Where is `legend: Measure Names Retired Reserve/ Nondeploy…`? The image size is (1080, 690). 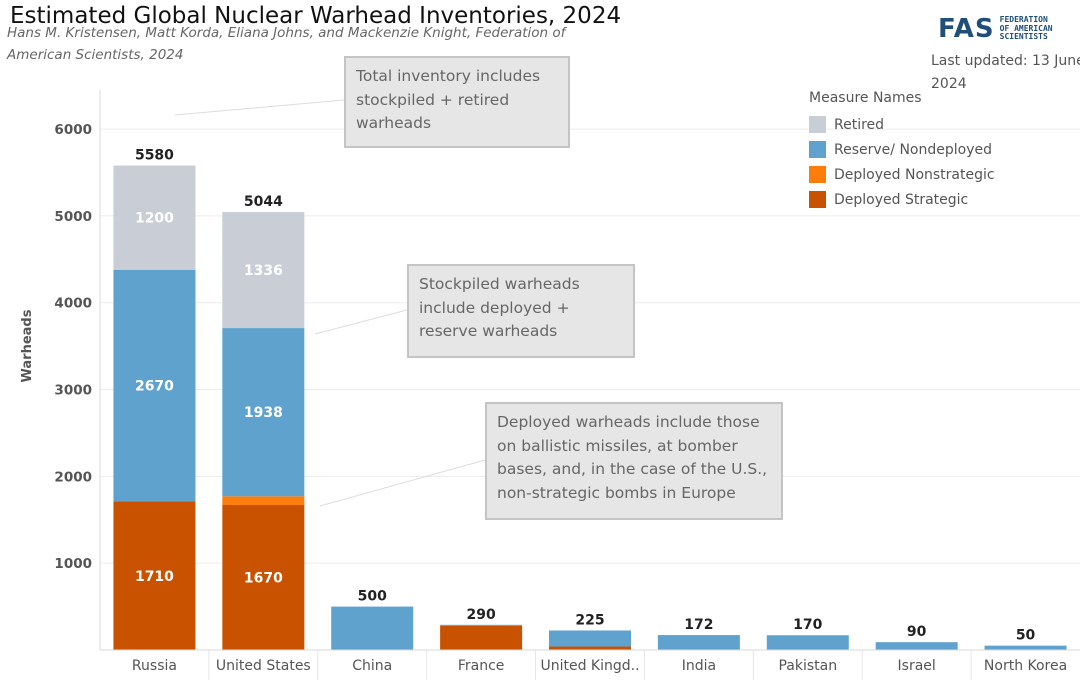
legend: Measure Names Retired Reserve/ Nondeploy… is located at coordinates (902, 151).